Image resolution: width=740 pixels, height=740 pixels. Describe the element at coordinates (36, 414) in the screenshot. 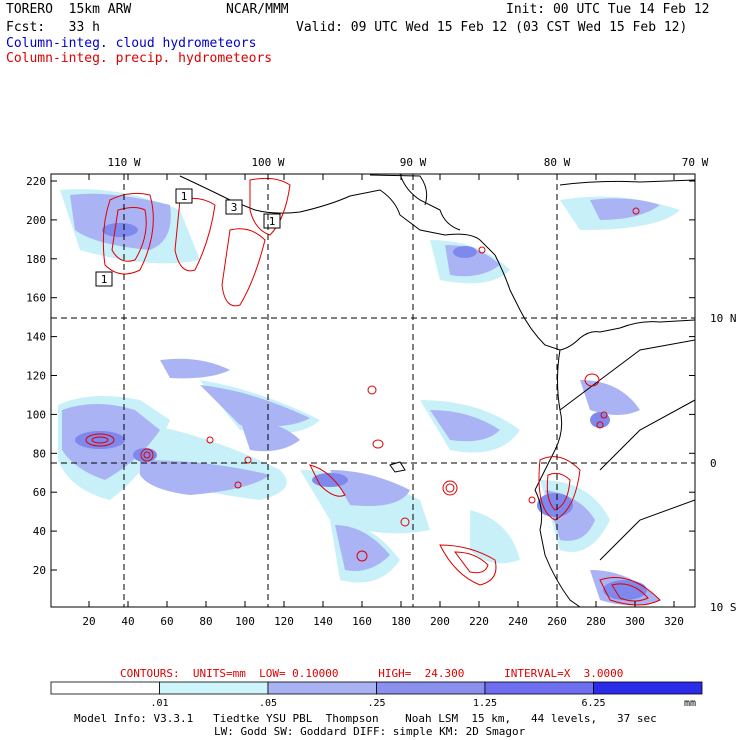

I see `y-tick-label: 100` at that location.